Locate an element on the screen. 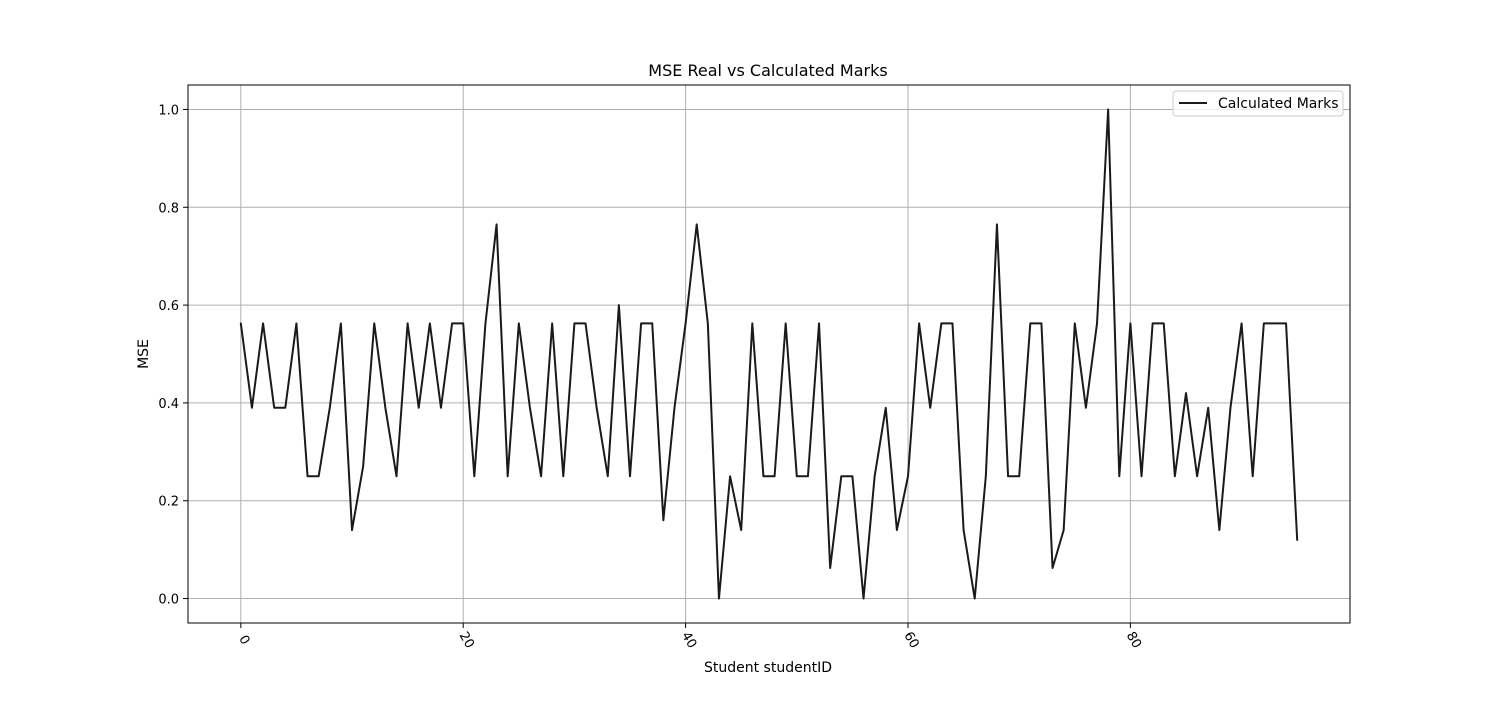 The width and height of the screenshot is (1500, 704). y-tick-label: 0.6 is located at coordinates (168, 306).